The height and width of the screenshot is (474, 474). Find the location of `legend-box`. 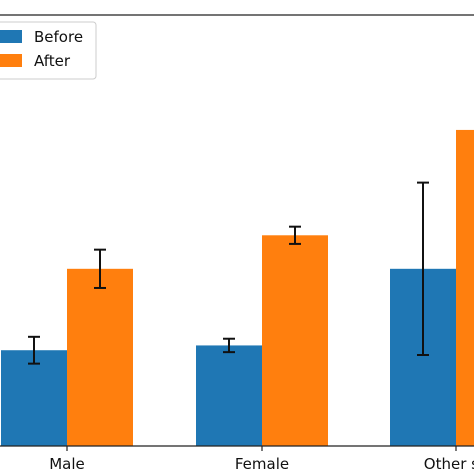

legend-box is located at coordinates (48, 50).